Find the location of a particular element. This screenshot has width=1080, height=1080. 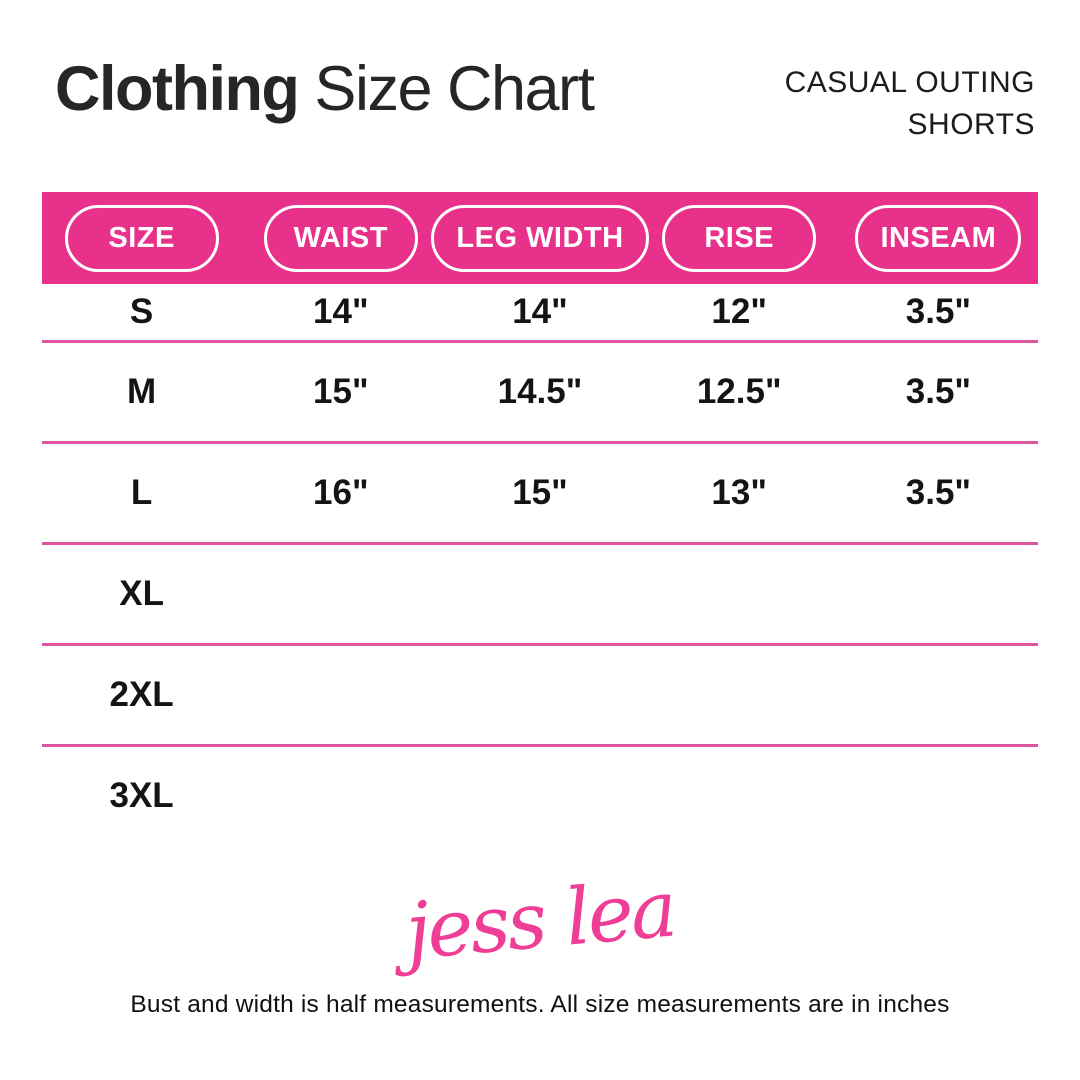

cell-waist: 15" is located at coordinates (341, 391).